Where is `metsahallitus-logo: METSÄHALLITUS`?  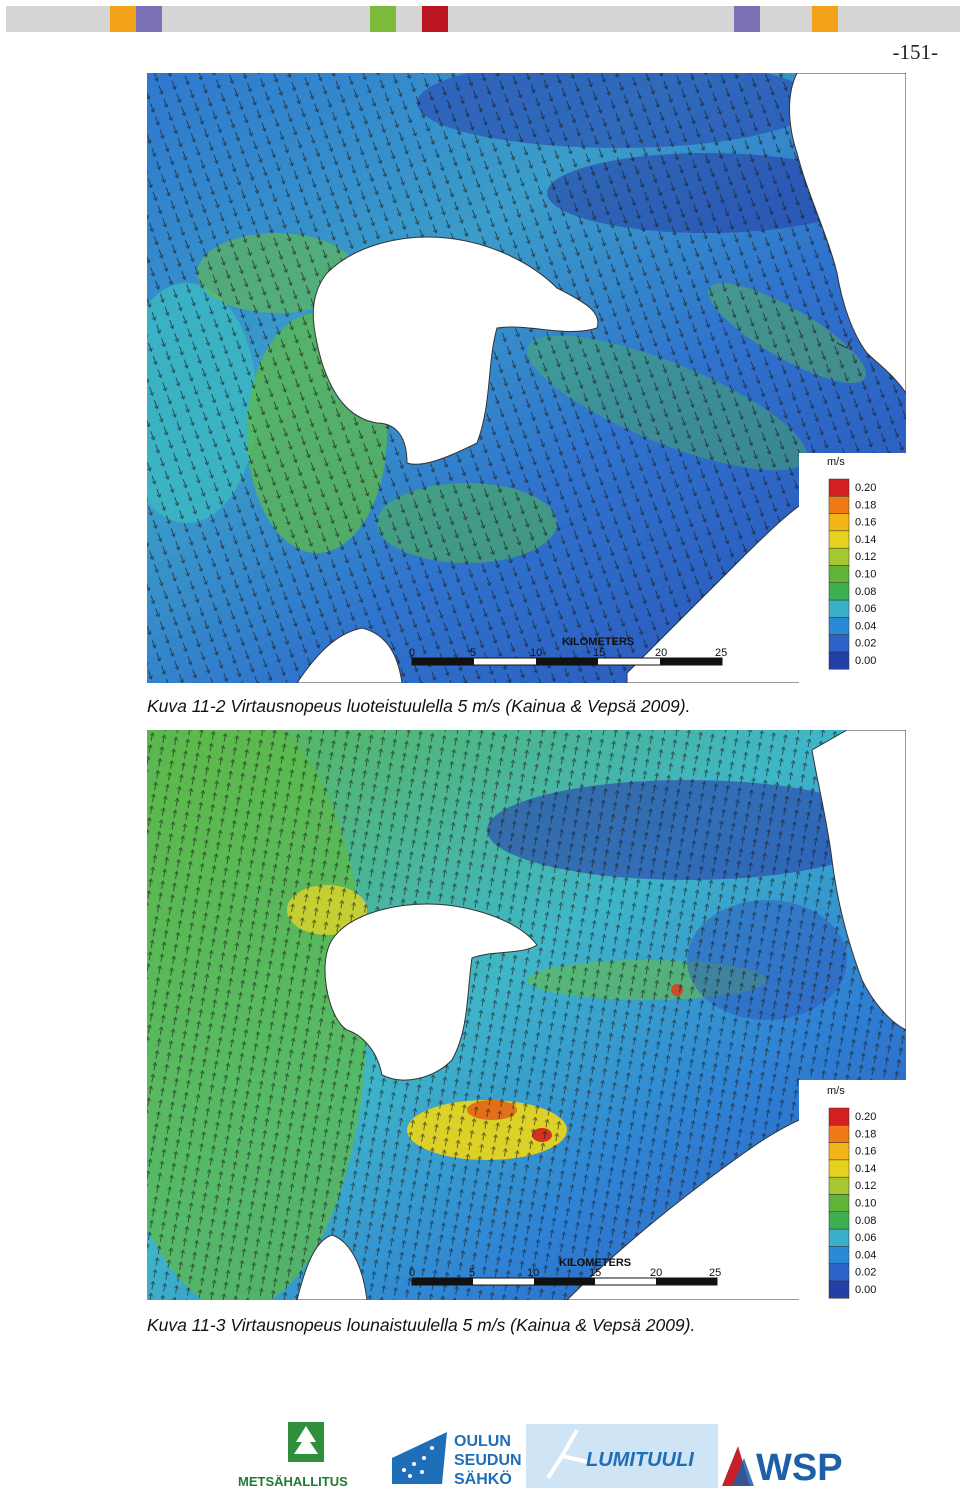 metsahallitus-logo: METSÄHALLITUS is located at coordinates (293, 1455).